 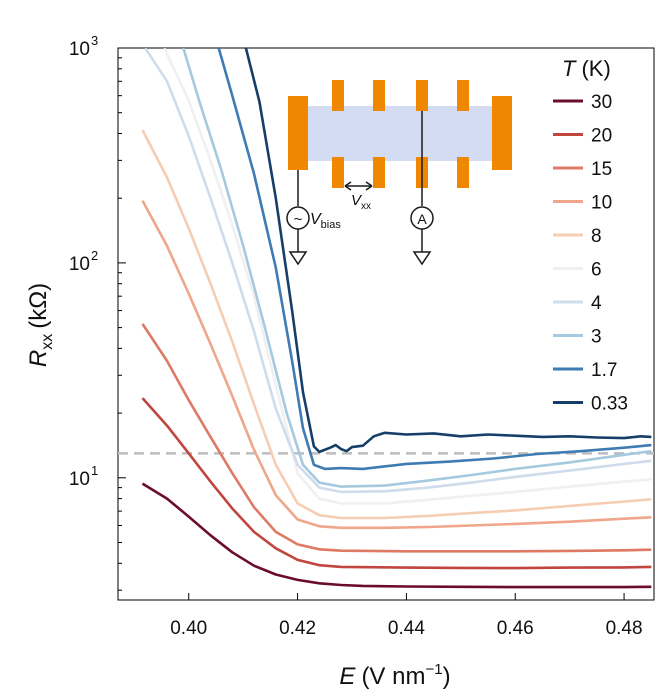 I want to click on legend-title: T (K), so click(x=586, y=68).